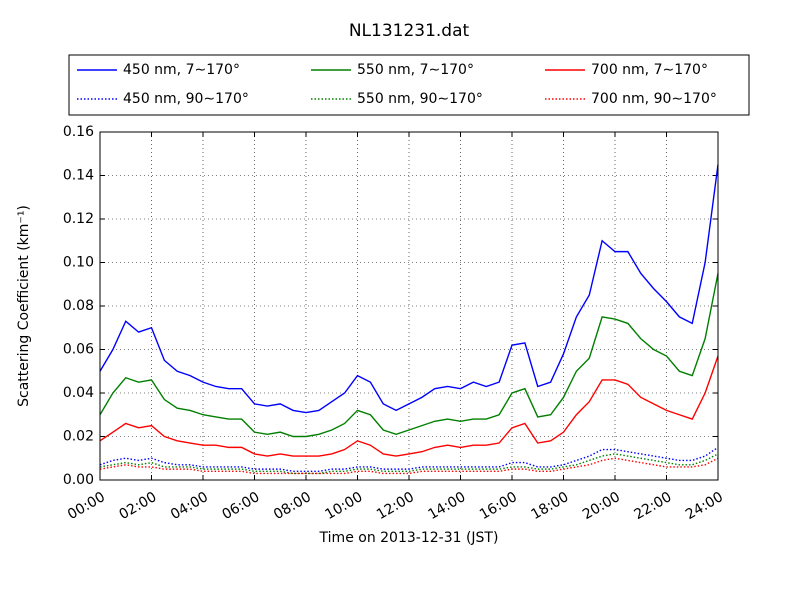 The image size is (800, 600). Describe the element at coordinates (181, 70) in the screenshot. I see `legend-label: 450 nm, 7∼170°` at that location.